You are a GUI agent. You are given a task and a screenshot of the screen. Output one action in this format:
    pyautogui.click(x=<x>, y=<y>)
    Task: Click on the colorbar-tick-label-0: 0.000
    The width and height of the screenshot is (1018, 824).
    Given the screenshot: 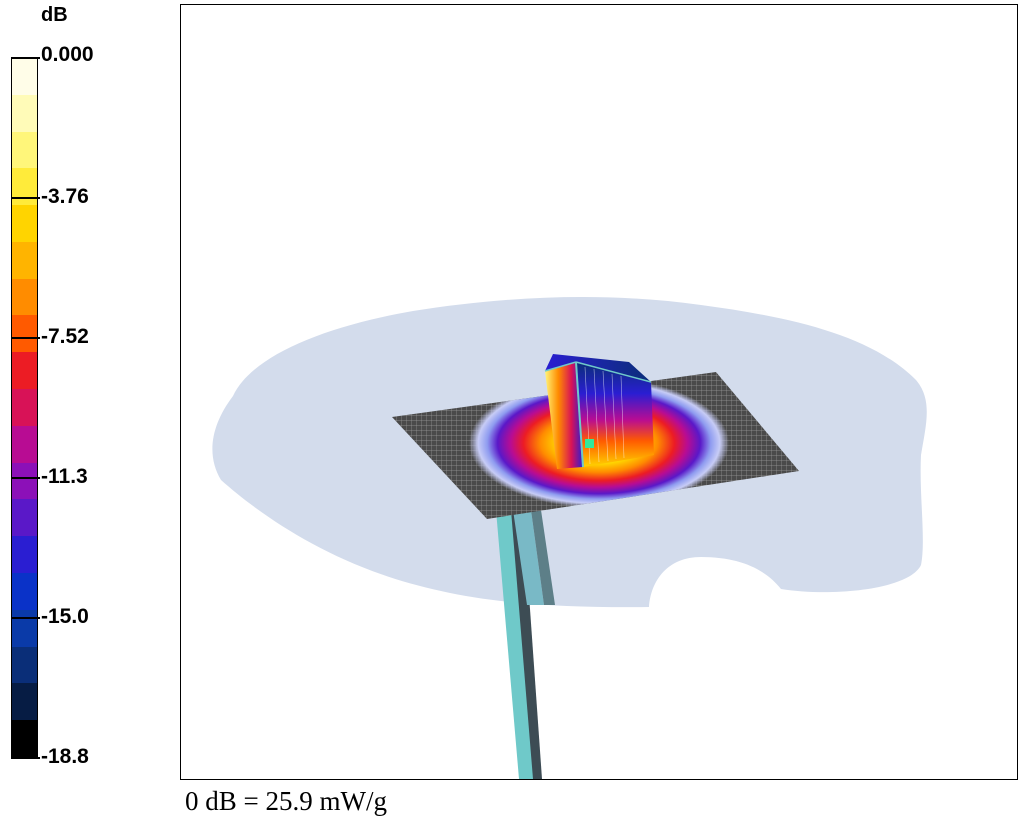 What is the action you would take?
    pyautogui.click(x=67, y=54)
    